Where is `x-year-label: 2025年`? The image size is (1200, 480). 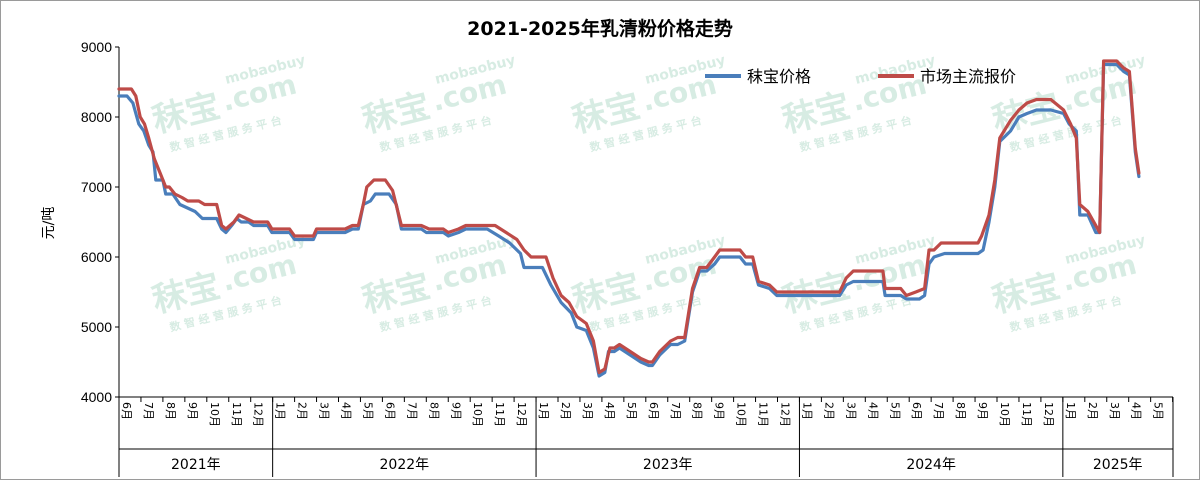 x-year-label: 2025年 is located at coordinates (1118, 465).